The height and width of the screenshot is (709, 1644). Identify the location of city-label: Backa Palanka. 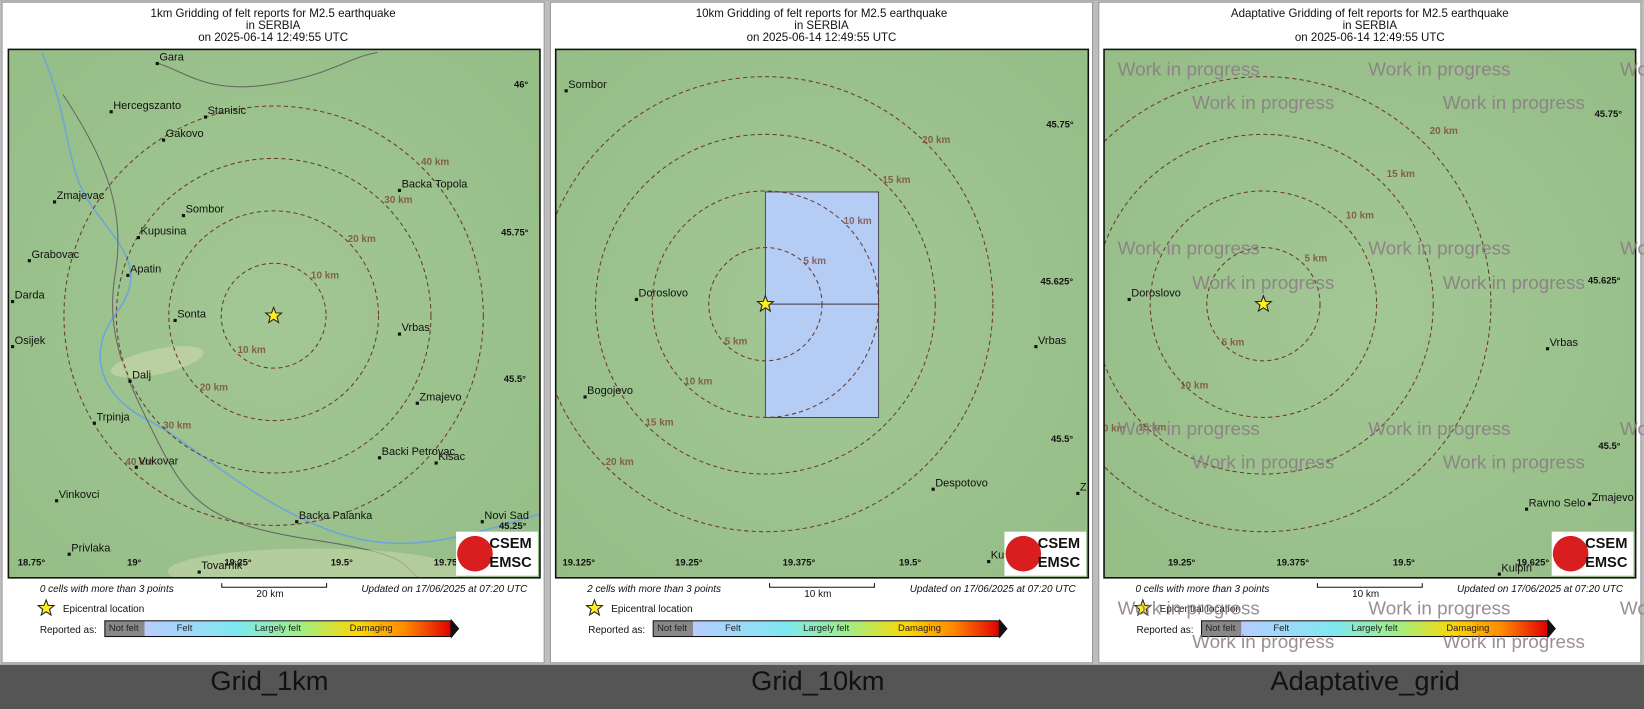
(336, 516).